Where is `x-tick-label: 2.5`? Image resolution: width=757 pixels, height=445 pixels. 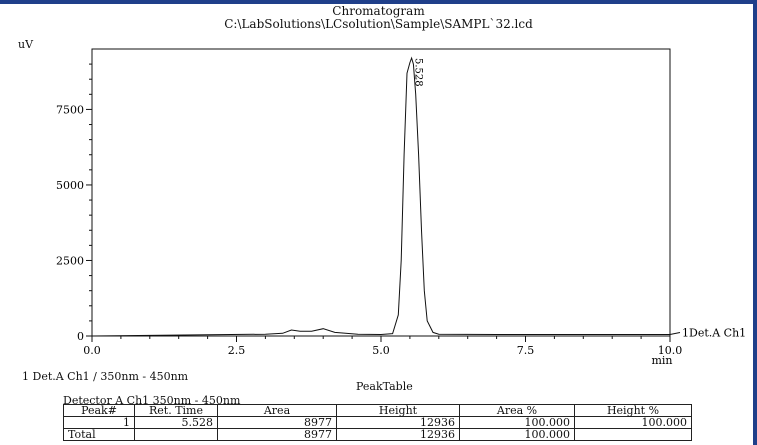 x-tick-label: 2.5 is located at coordinates (237, 350).